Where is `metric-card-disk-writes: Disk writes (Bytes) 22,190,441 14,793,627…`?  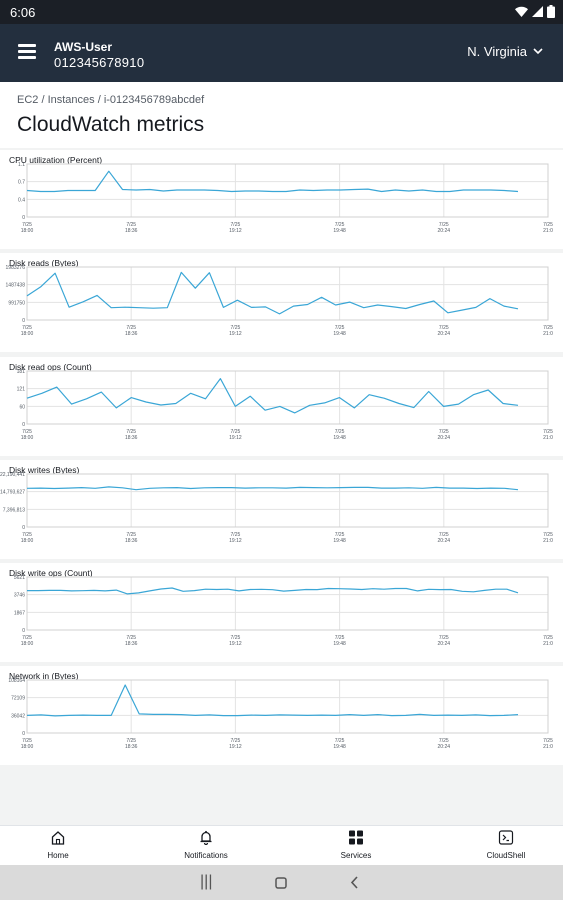
metric-card-disk-writes: Disk writes (Bytes) 22,190,441 14,793,627… is located at coordinates (281, 509).